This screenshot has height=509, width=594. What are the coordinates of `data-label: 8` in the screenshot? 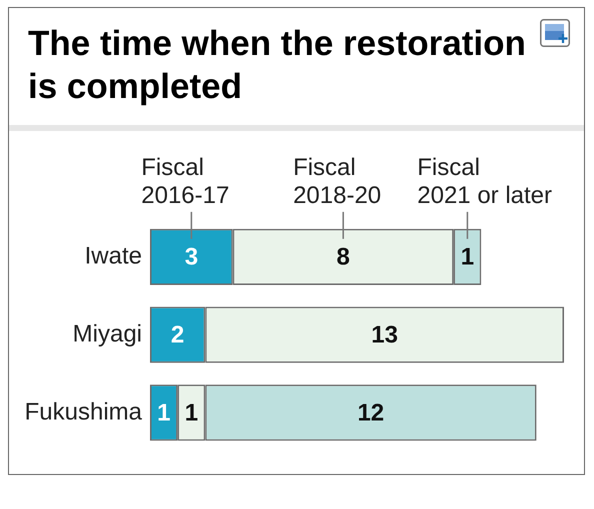 It's located at (343, 257).